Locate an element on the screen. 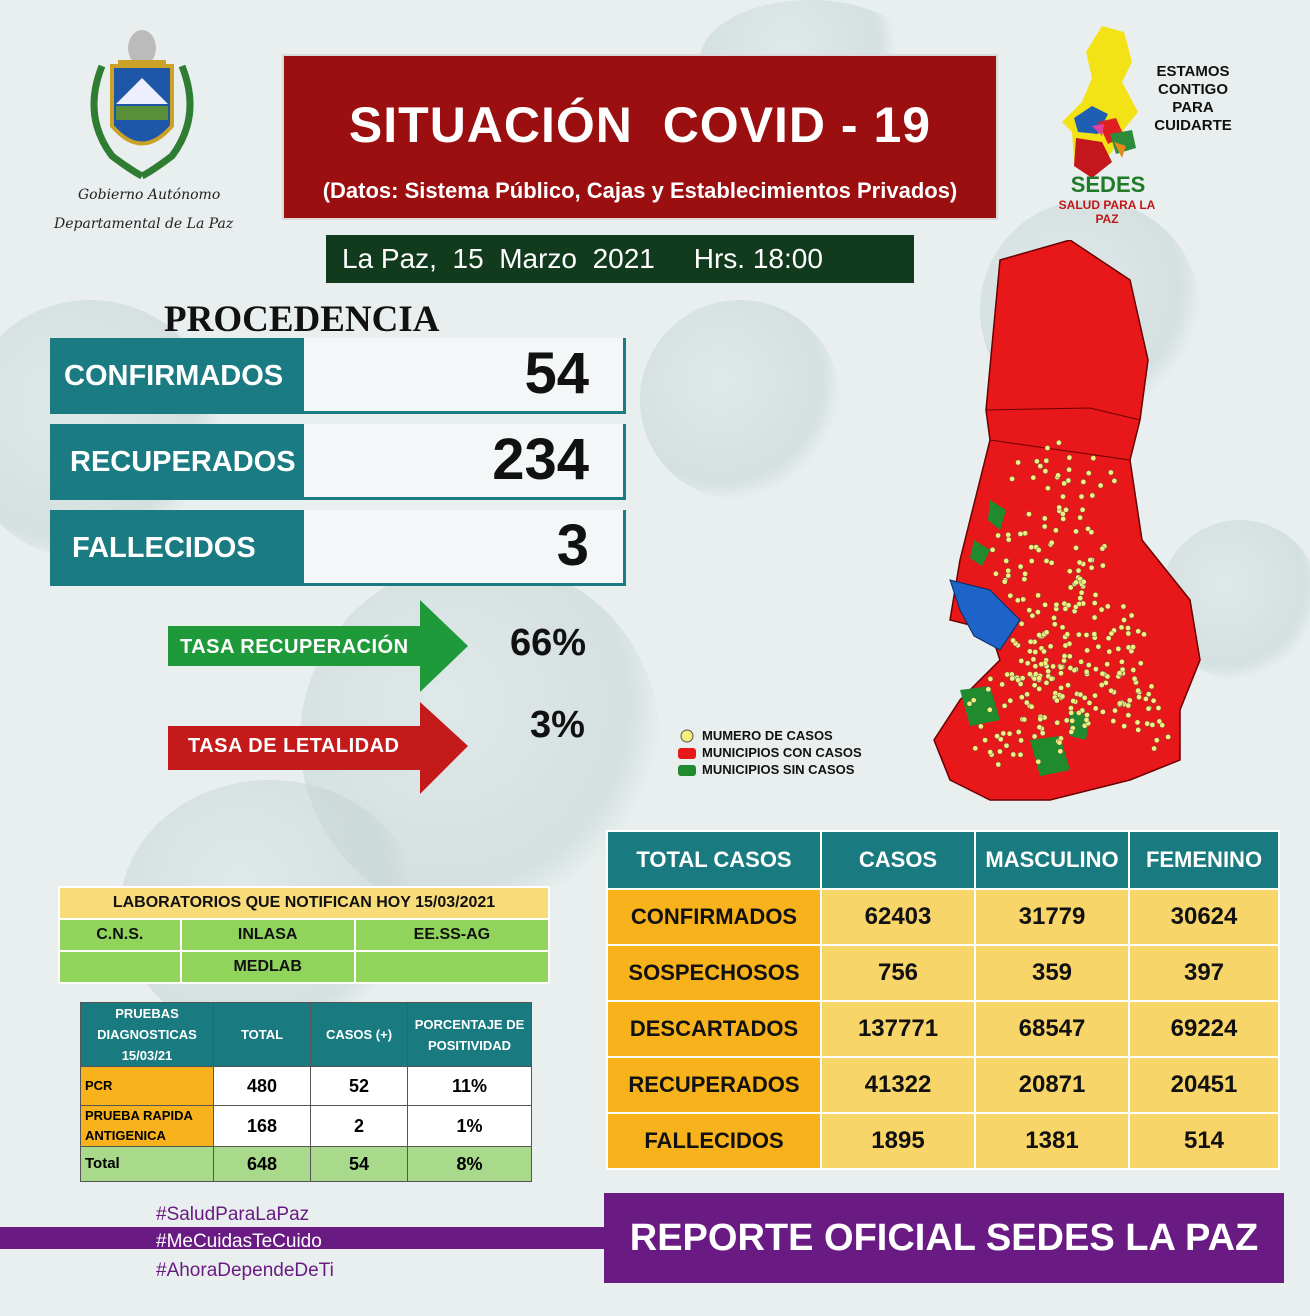  table-header: FEMENINO is located at coordinates (1204, 860).